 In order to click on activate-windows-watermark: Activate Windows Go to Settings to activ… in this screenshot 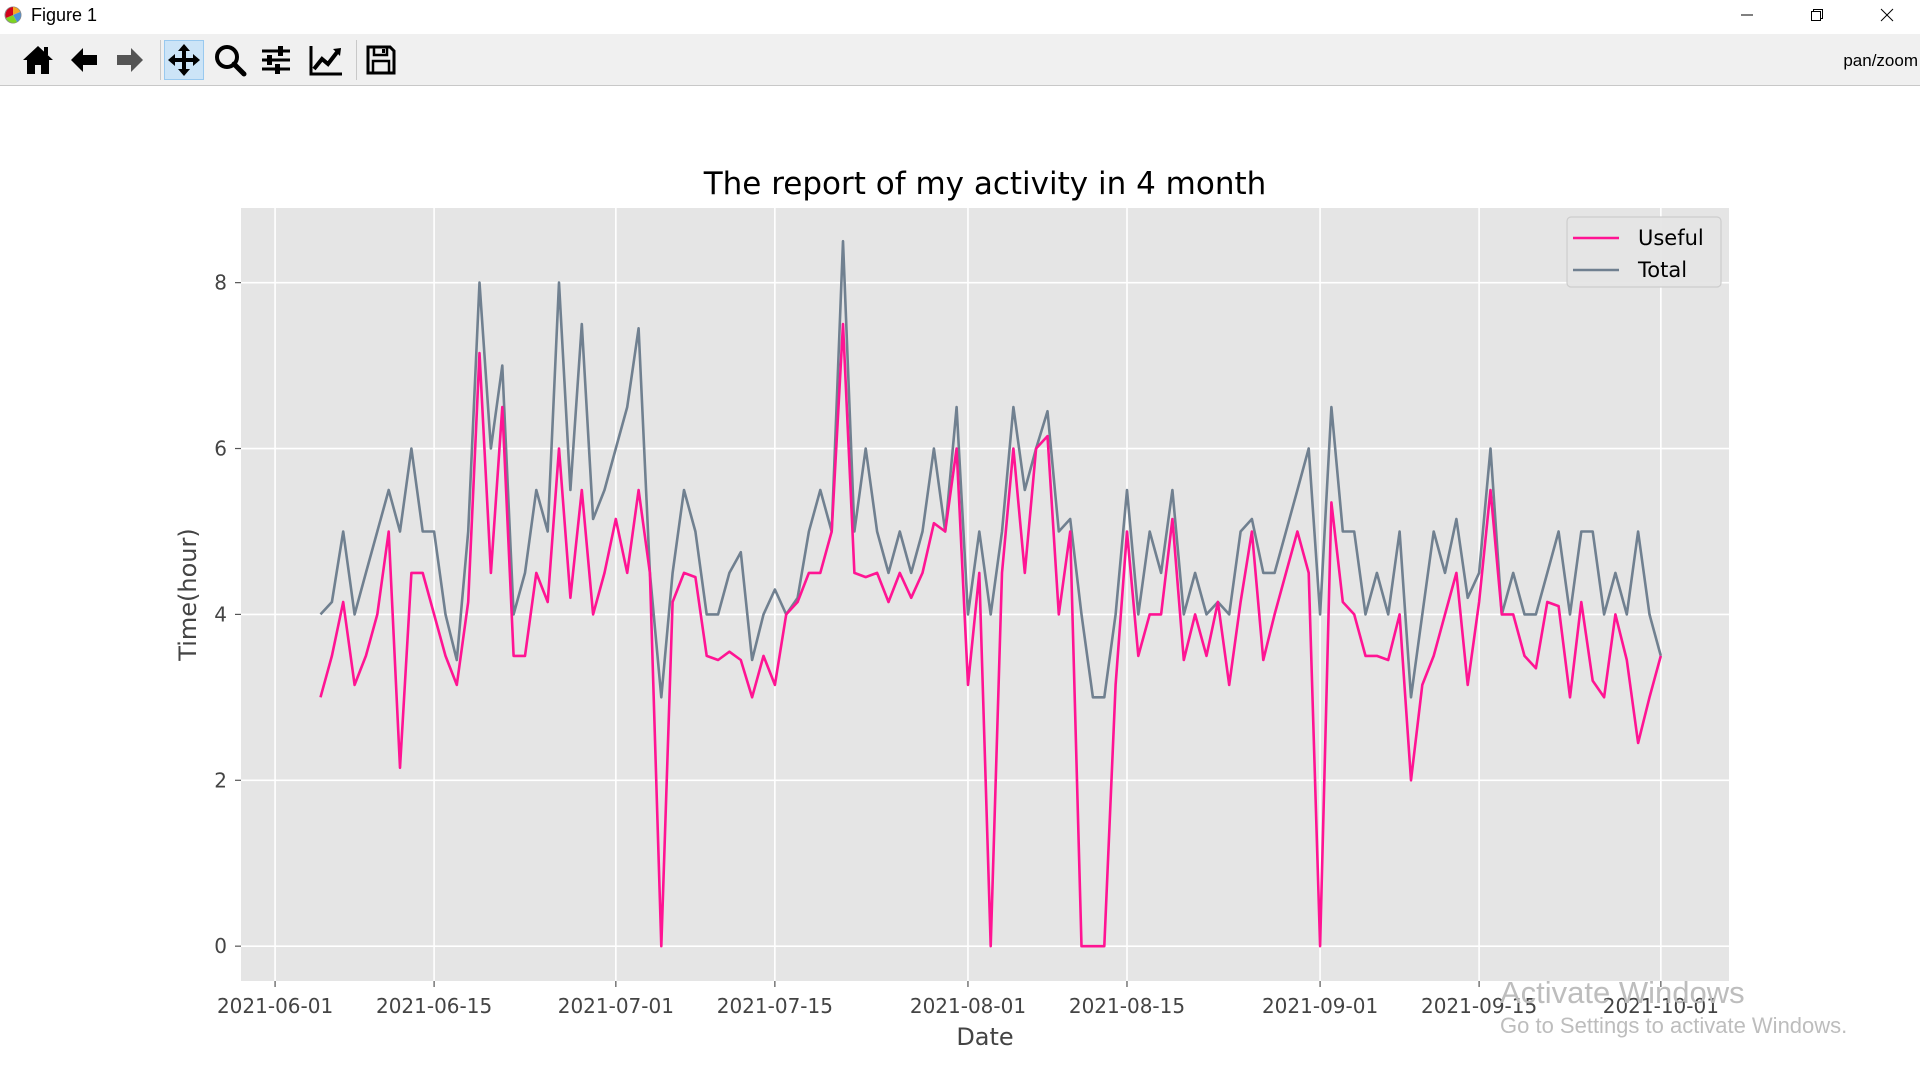, I will do `click(1673, 1007)`.